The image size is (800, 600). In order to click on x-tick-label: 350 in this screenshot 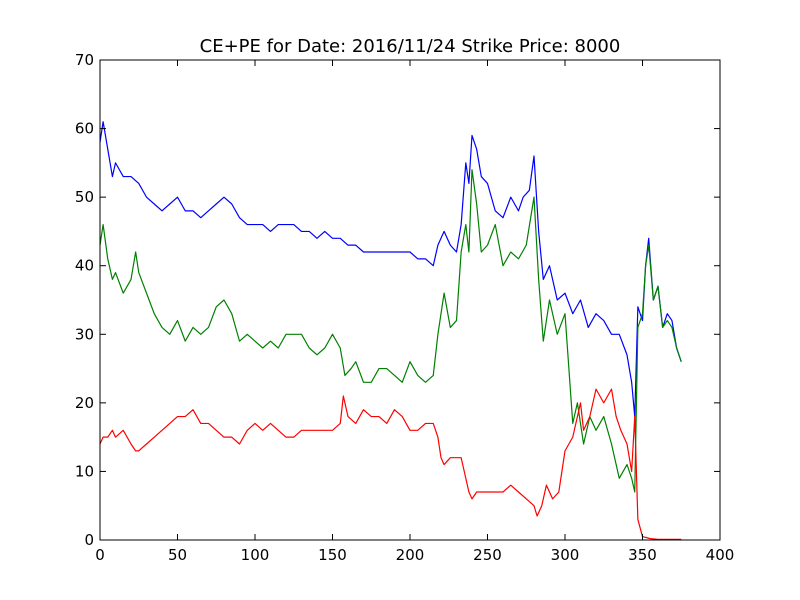, I will do `click(642, 555)`.